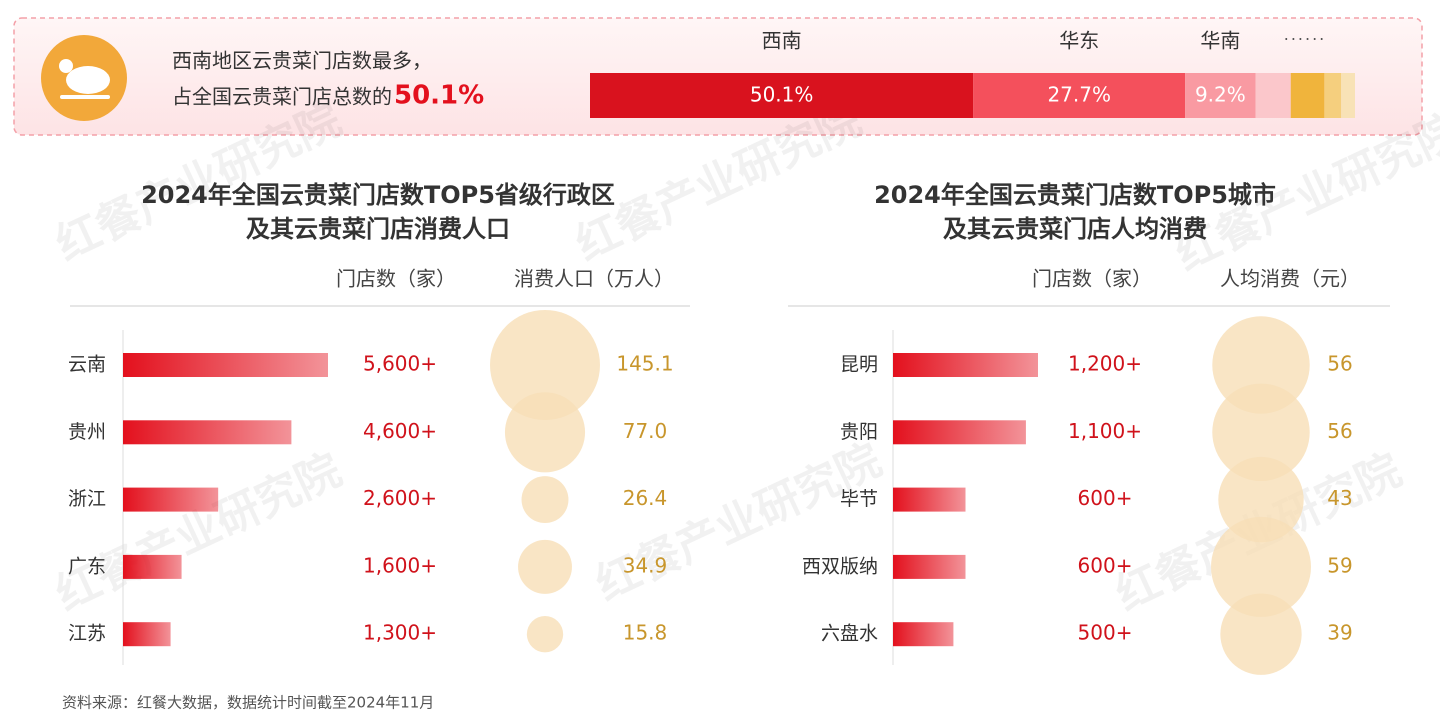  I want to click on value-label: 2,600+, so click(400, 498).